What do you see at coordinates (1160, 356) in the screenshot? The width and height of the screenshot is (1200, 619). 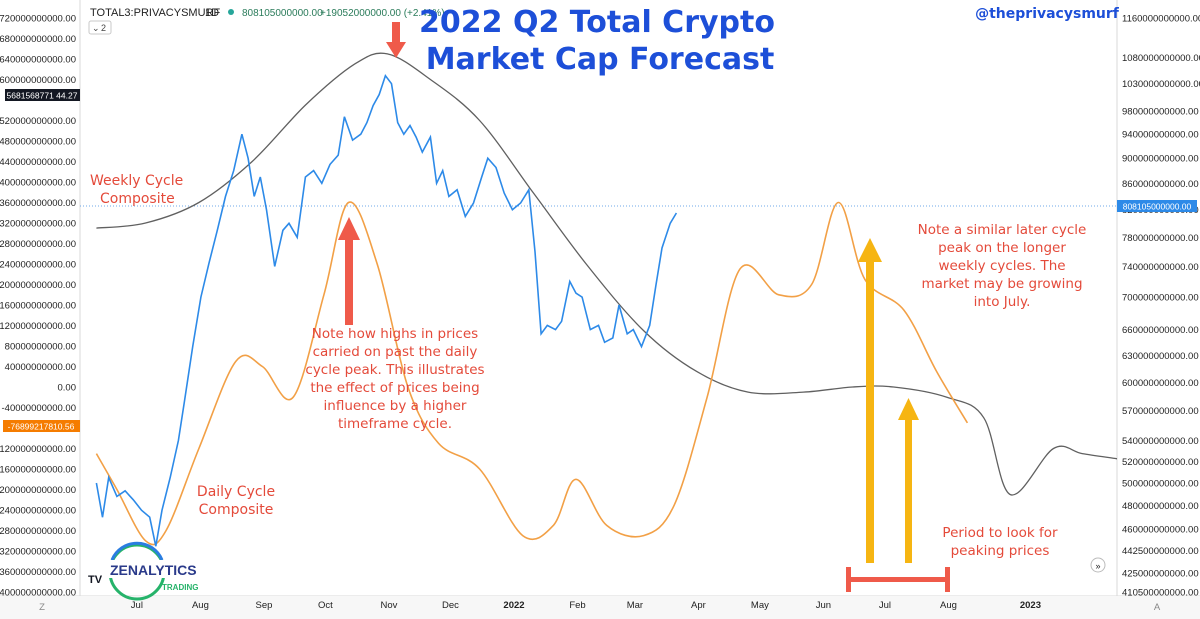 I see `right-tick-label: 630000000000.00` at bounding box center [1160, 356].